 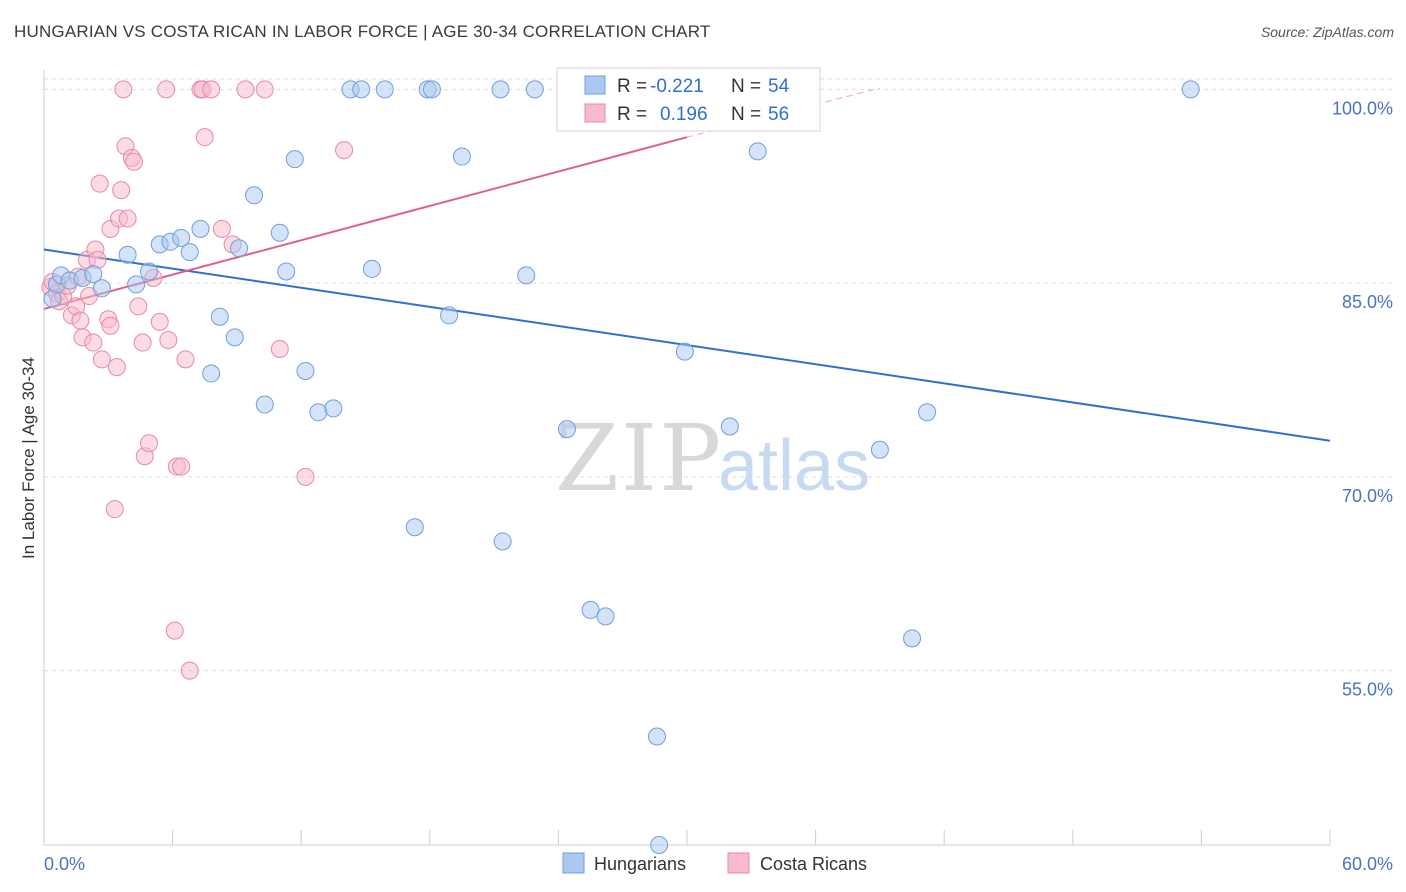 I want to click on y-tick-label: 100.0%, so click(x=1362, y=108).